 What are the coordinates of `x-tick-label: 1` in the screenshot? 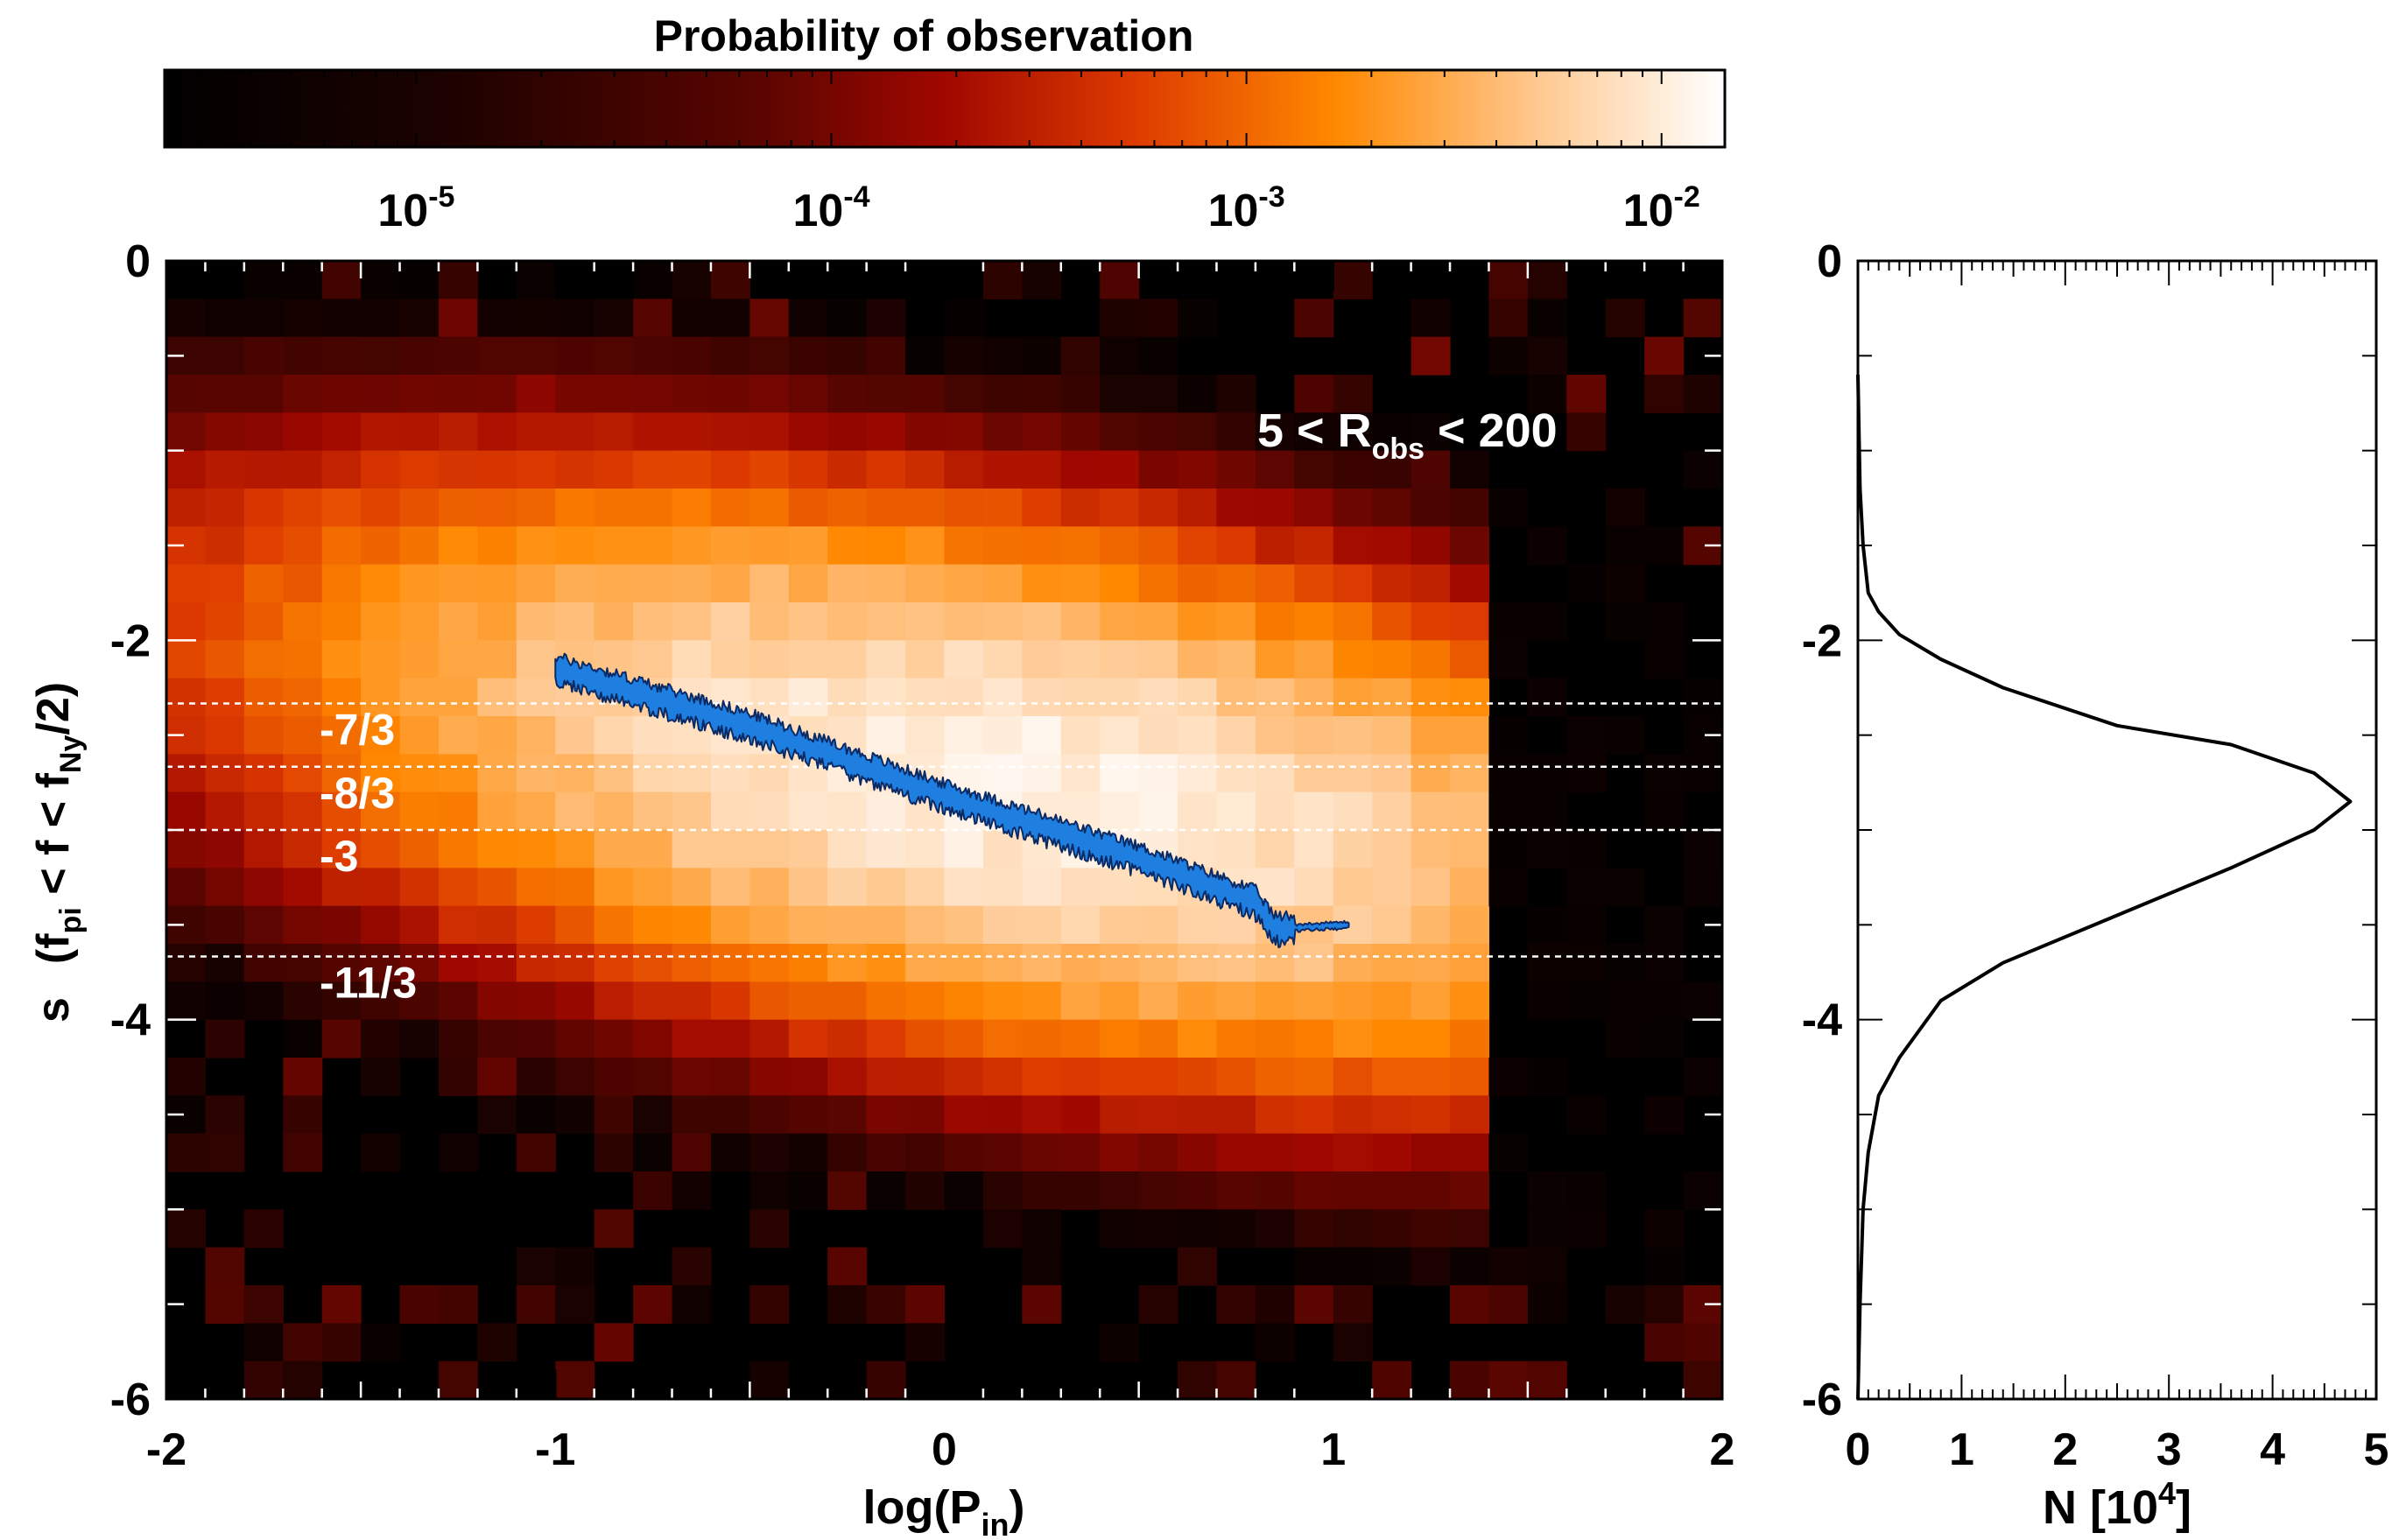 It's located at (1333, 1449).